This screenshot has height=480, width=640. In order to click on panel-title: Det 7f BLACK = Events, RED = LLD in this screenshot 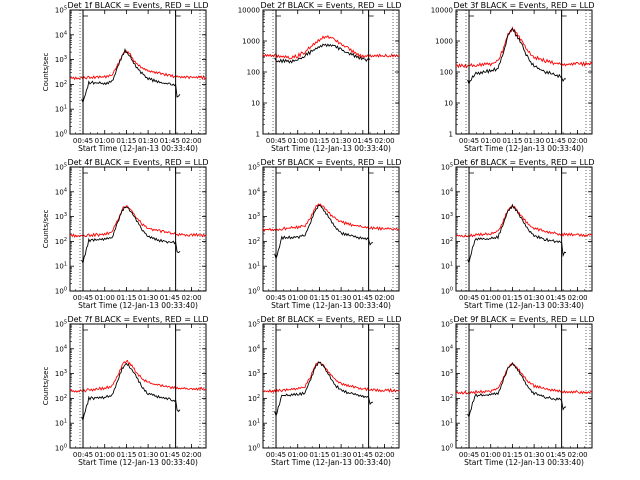, I will do `click(137, 319)`.